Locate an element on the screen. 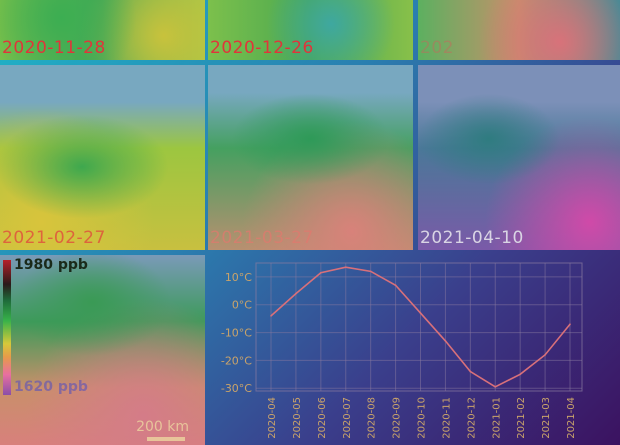  y-tick-label: -20°C is located at coordinates (236, 360).